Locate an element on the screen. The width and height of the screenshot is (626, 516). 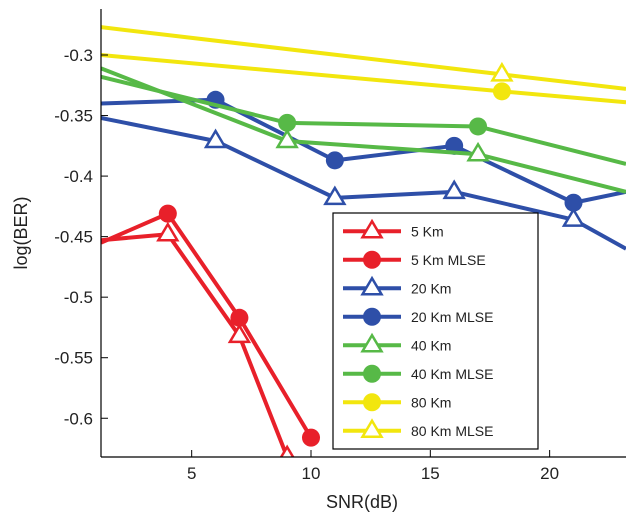
y-tick-label: -0.4 is located at coordinates (78, 176).